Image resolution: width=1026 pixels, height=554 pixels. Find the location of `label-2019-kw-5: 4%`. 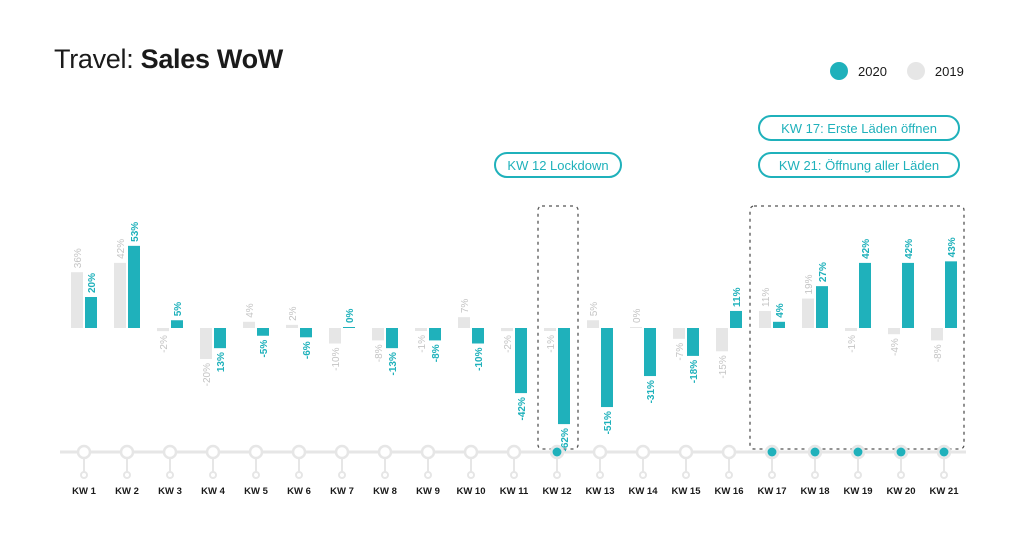

label-2019-kw-5: 4% is located at coordinates (250, 310).